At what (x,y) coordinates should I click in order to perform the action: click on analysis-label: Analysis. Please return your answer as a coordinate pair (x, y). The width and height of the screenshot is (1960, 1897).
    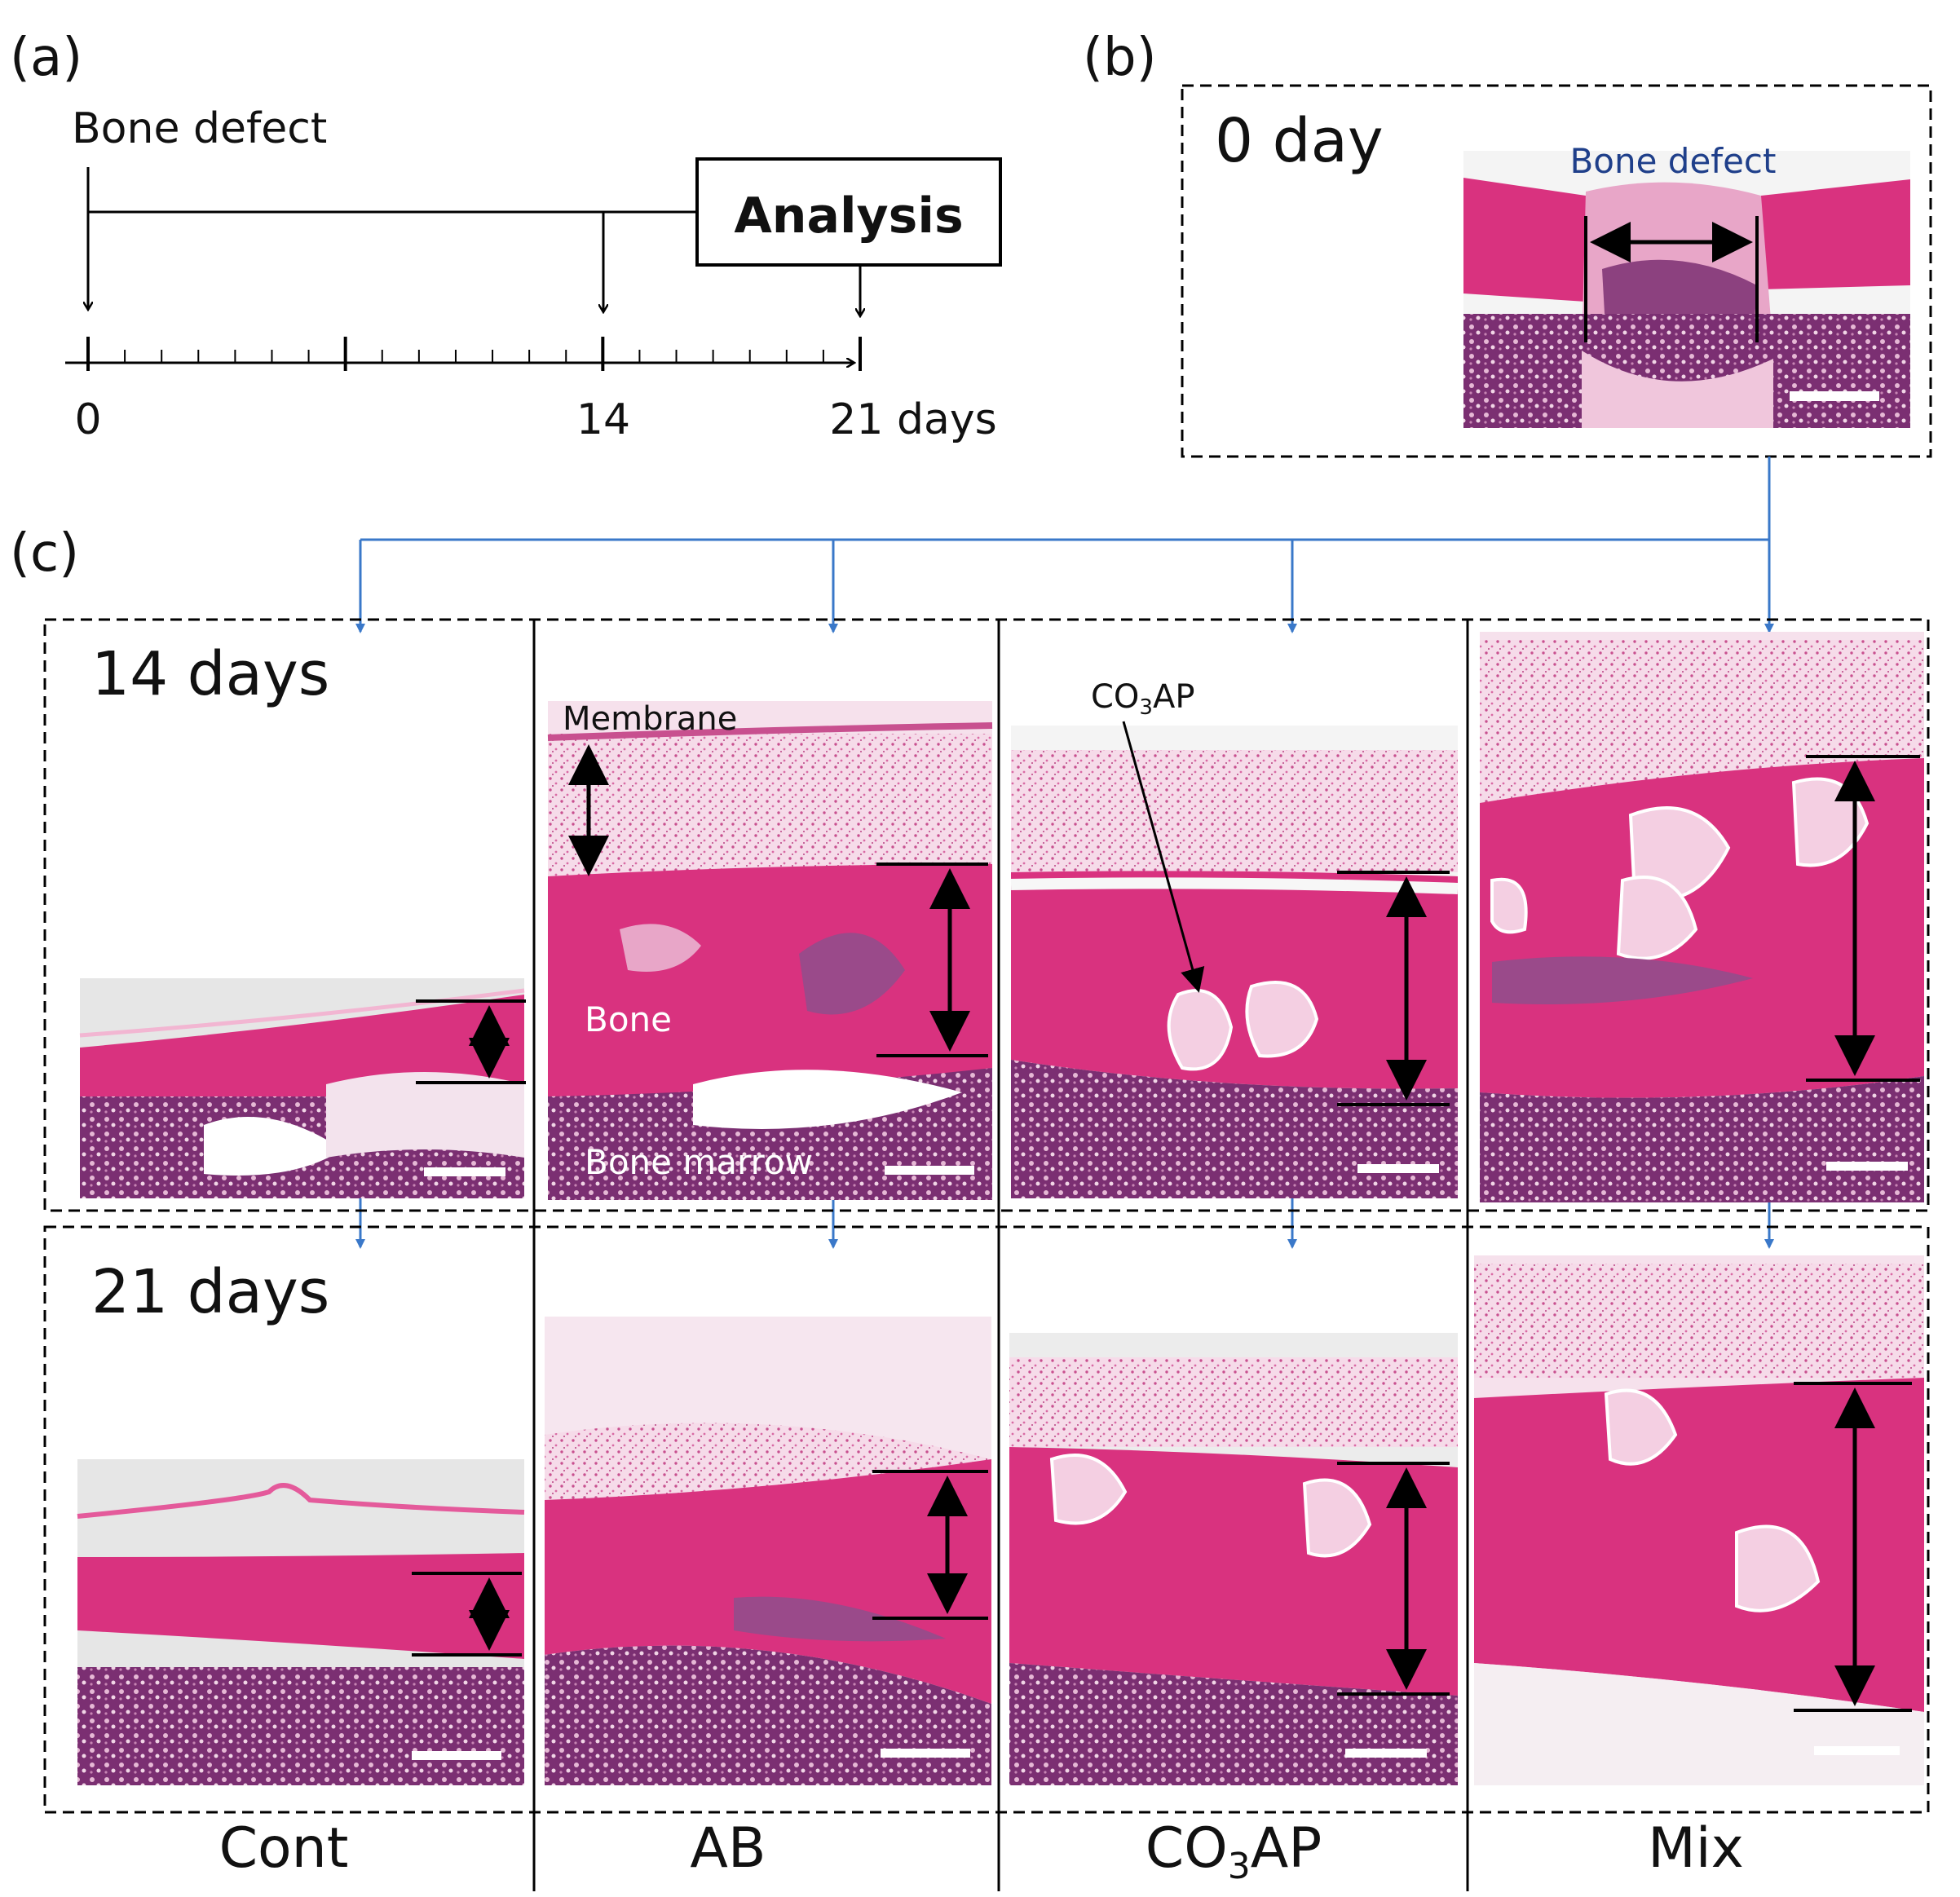
    Looking at the image, I should click on (849, 216).